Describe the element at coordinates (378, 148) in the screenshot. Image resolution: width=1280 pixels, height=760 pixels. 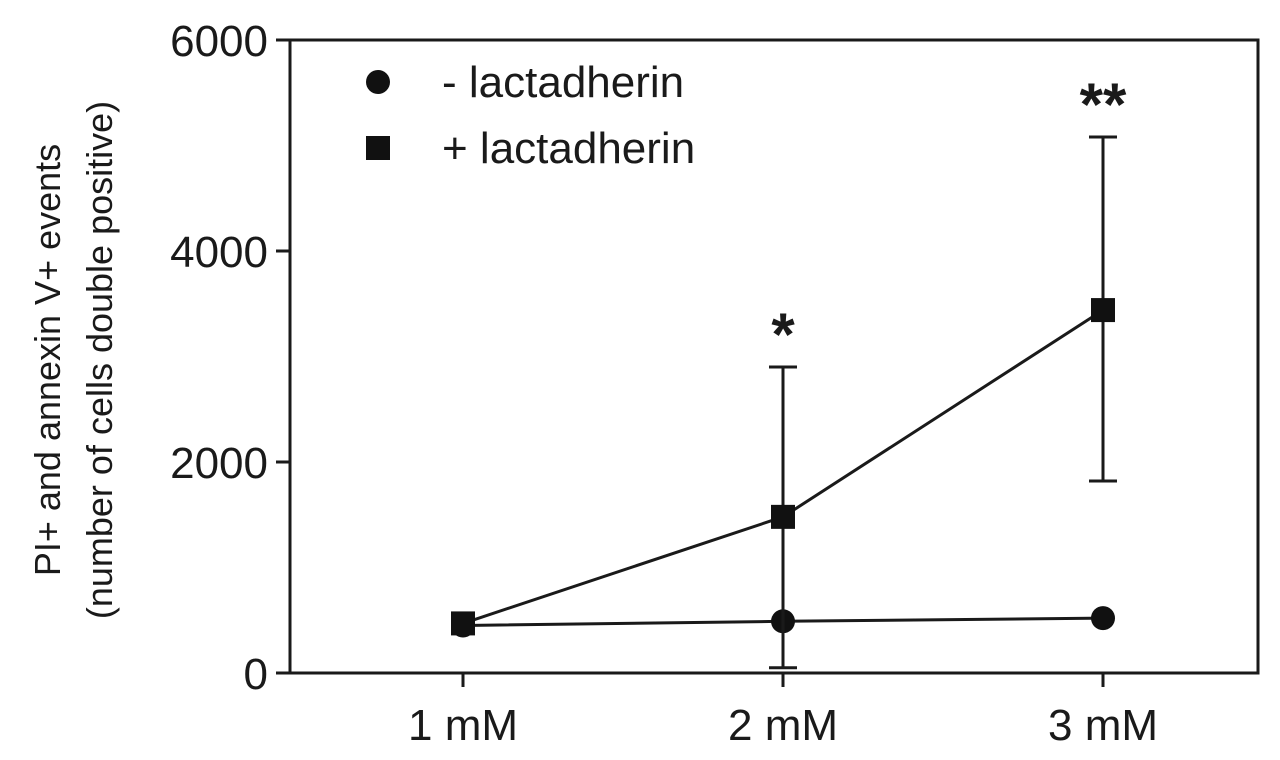
I see `legend-marker-square` at that location.